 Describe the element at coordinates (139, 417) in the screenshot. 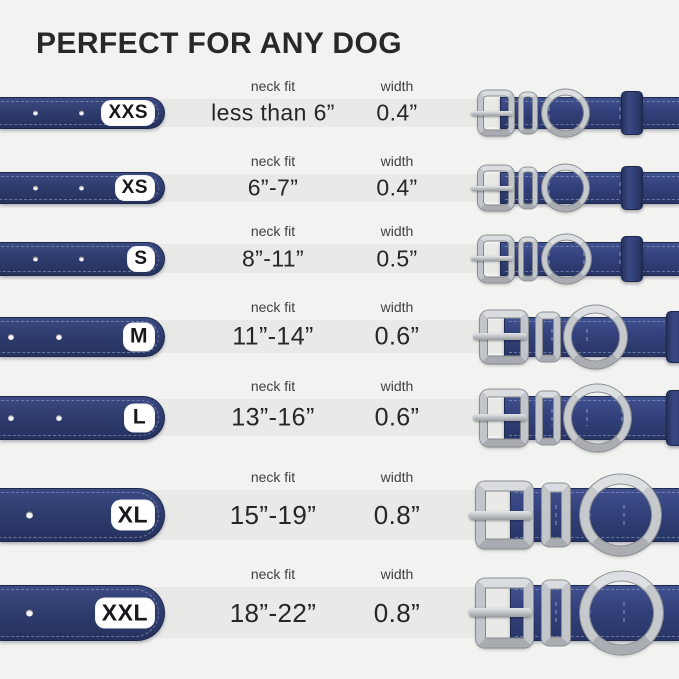

I see `size-badge: L` at that location.